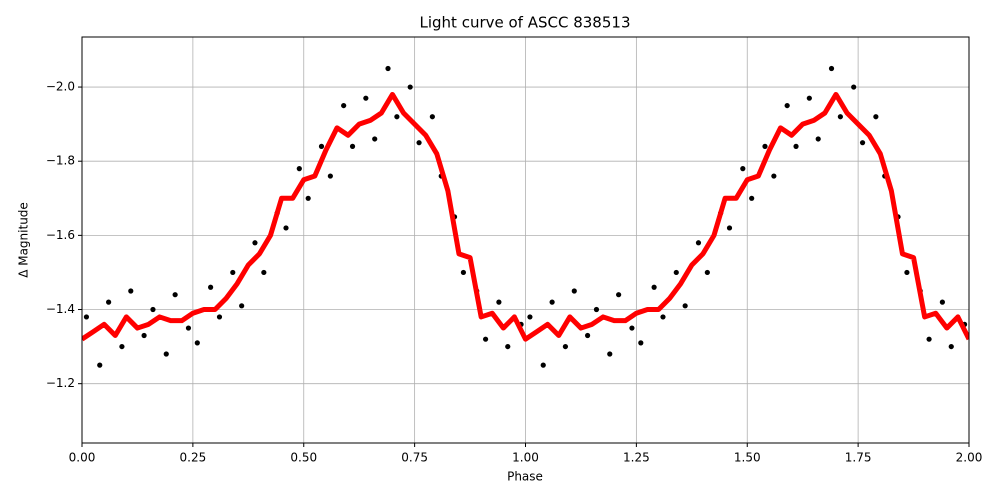 Image resolution: width=1000 pixels, height=500 pixels. I want to click on chart-title: Light curve of ASCC 838513, so click(525, 23).